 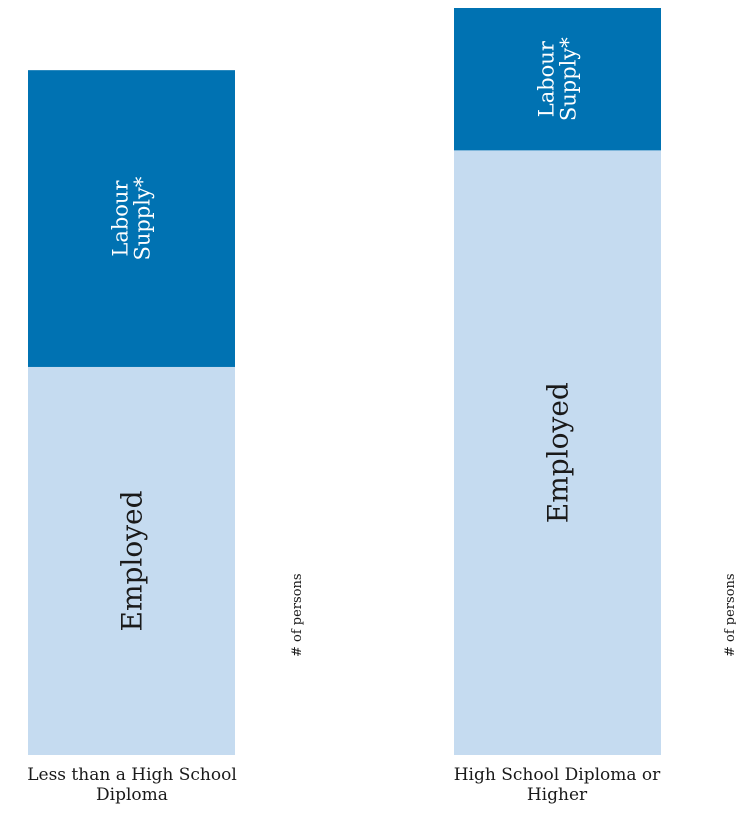 I want to click on segment-label-employed-0: Employed, so click(x=131, y=560).